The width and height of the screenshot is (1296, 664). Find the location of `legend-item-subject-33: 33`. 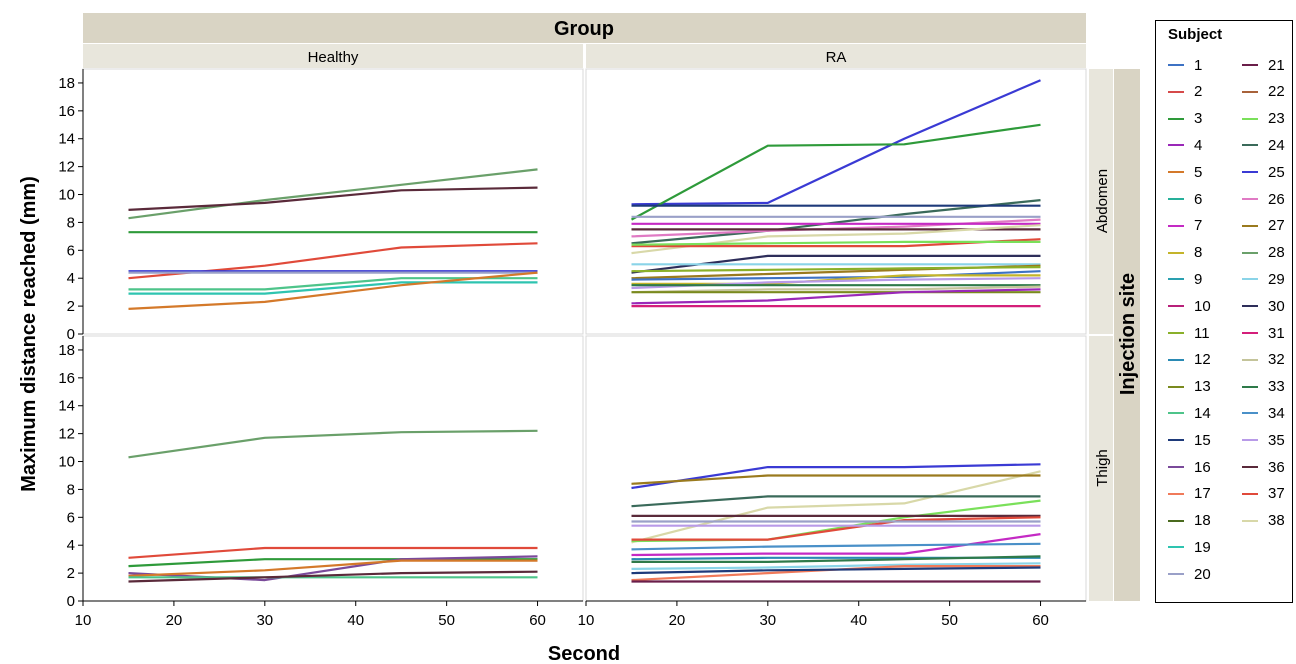

legend-item-subject-33: 33 is located at coordinates (1263, 387).